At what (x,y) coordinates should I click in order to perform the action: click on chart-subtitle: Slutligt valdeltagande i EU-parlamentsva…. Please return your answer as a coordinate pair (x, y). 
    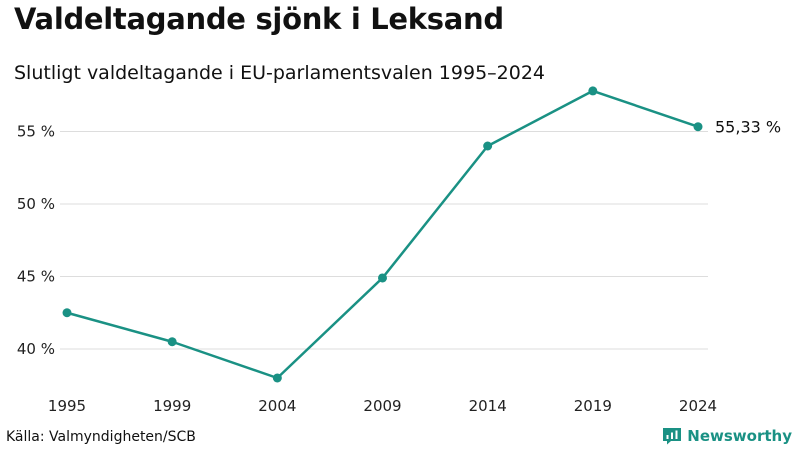
    Looking at the image, I should click on (280, 73).